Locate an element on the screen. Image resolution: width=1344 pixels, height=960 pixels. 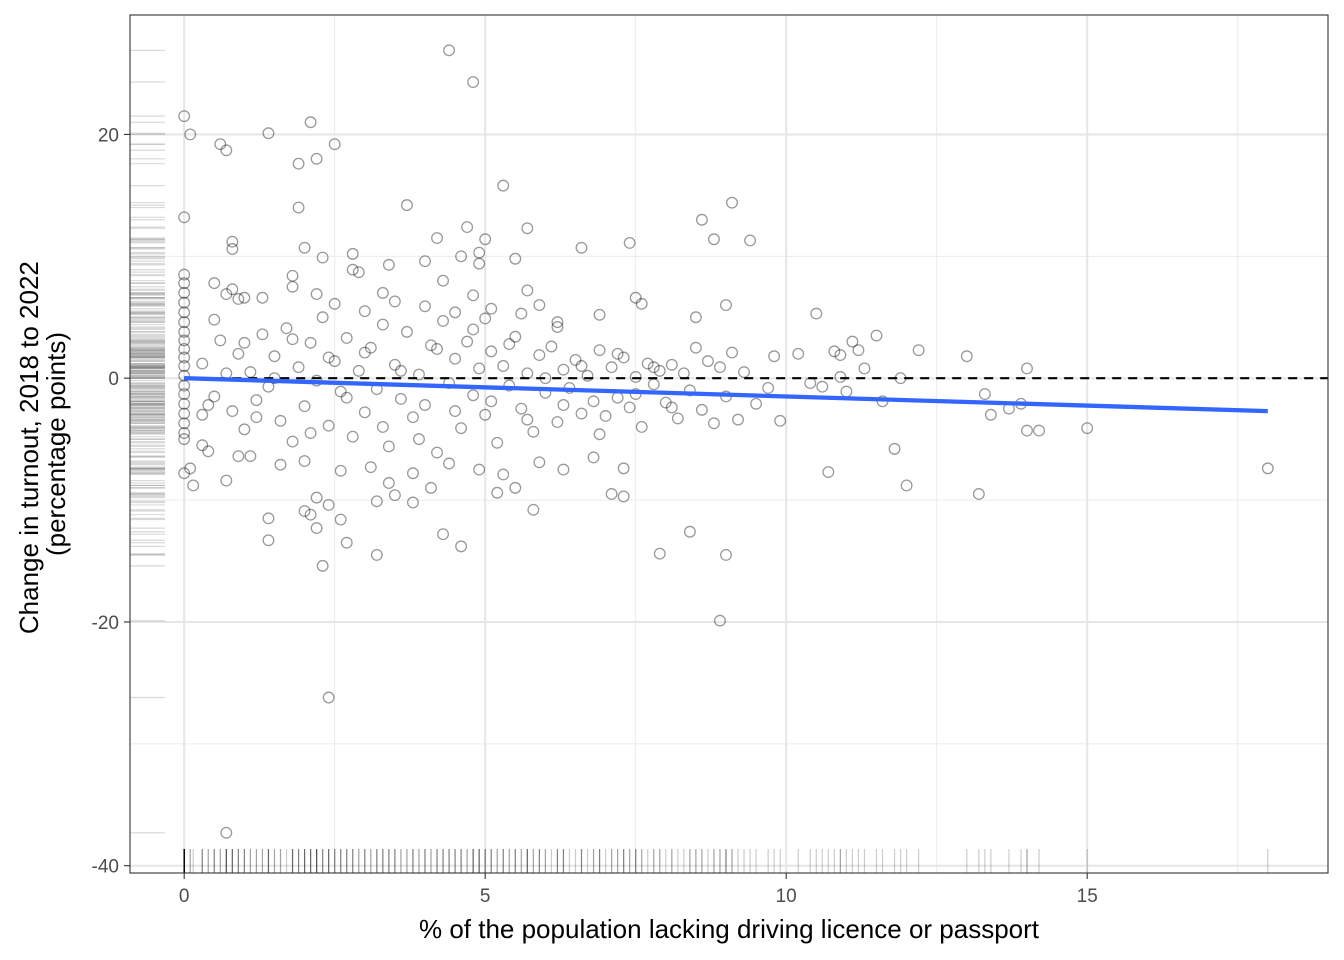
x-tick-label: 5 is located at coordinates (485, 896).